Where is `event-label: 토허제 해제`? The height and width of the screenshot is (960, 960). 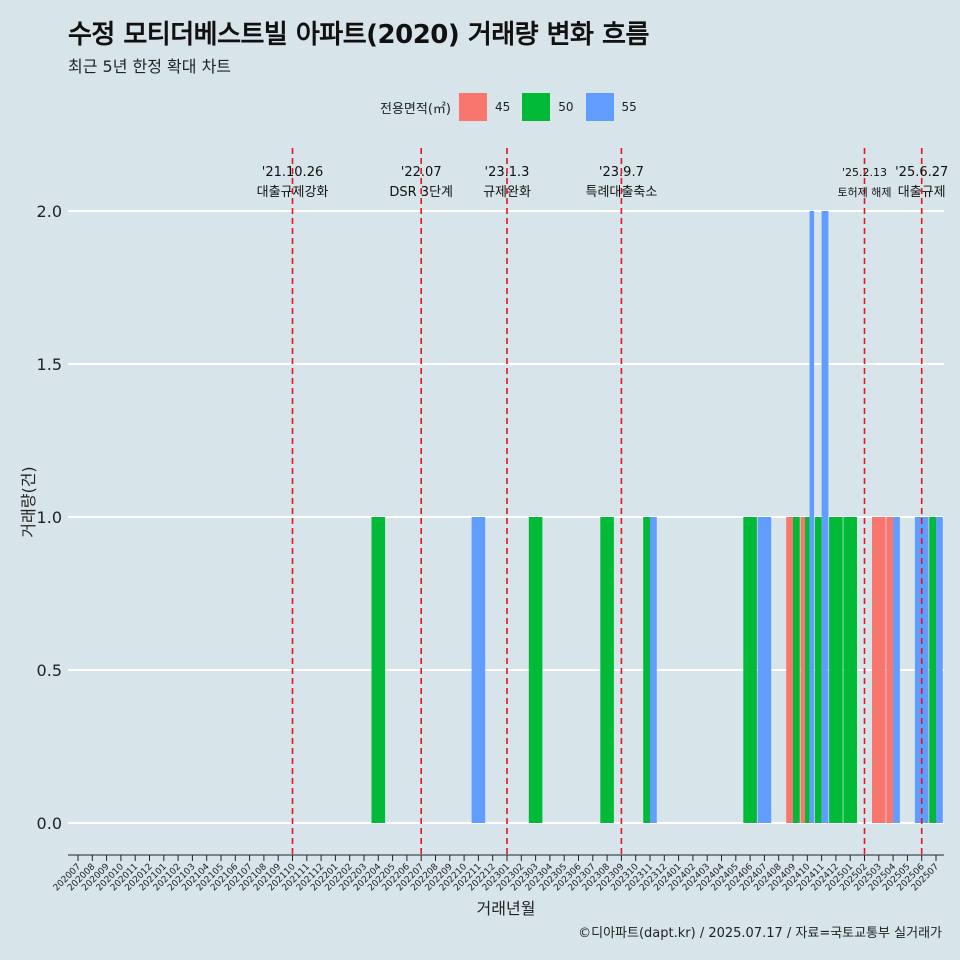 event-label: 토허제 해제 is located at coordinates (864, 192).